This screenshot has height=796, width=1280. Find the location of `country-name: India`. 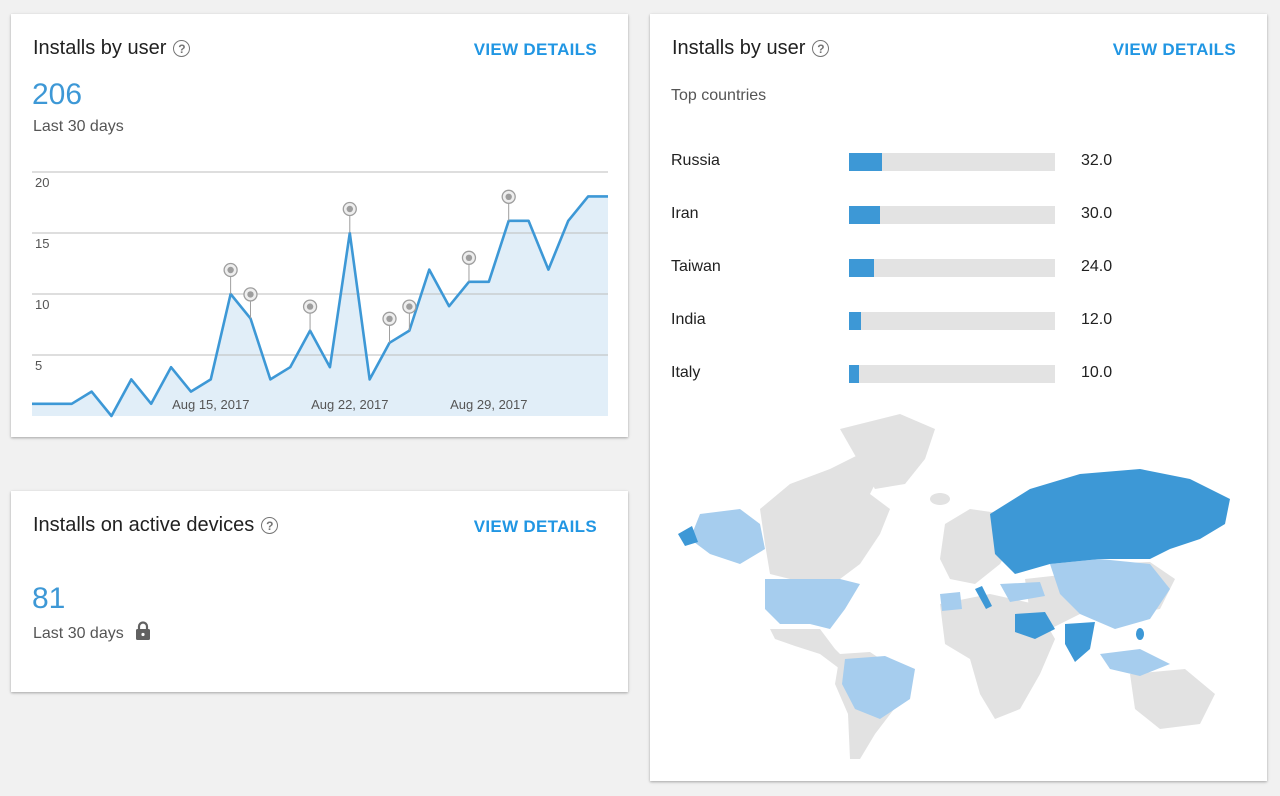

country-name: India is located at coordinates (688, 319).